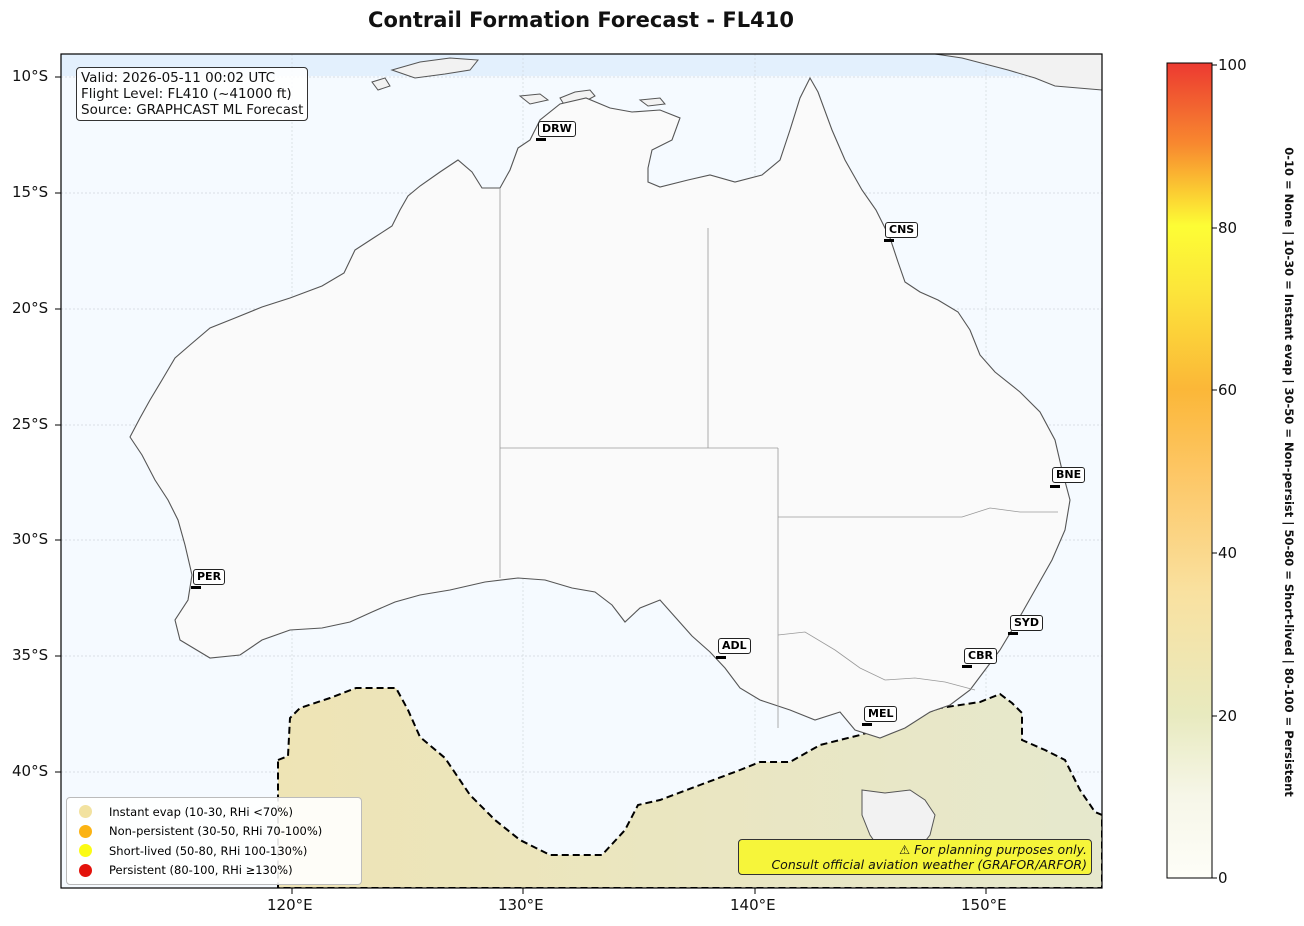 Image resolution: width=1304 pixels, height=926 pixels. I want to click on legend-item-instant-evap: Instant evap (10-30, RHi <70%), so click(214, 812).